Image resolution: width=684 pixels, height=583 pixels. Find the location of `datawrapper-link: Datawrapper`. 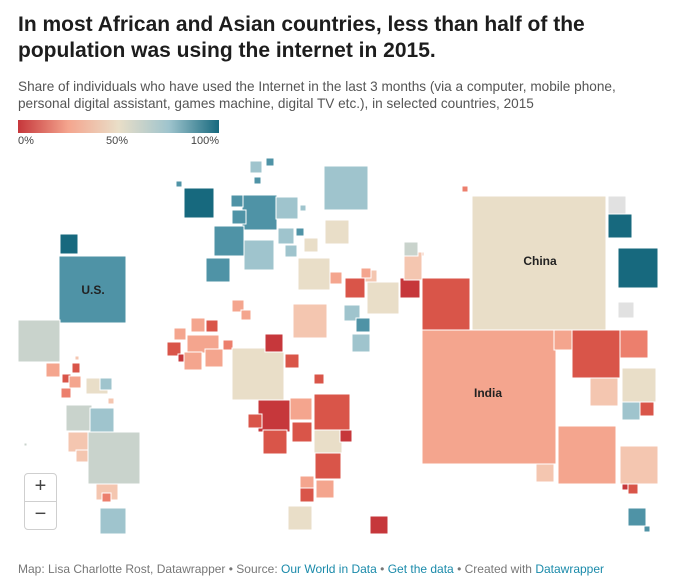

datawrapper-link: Datawrapper is located at coordinates (570, 569).